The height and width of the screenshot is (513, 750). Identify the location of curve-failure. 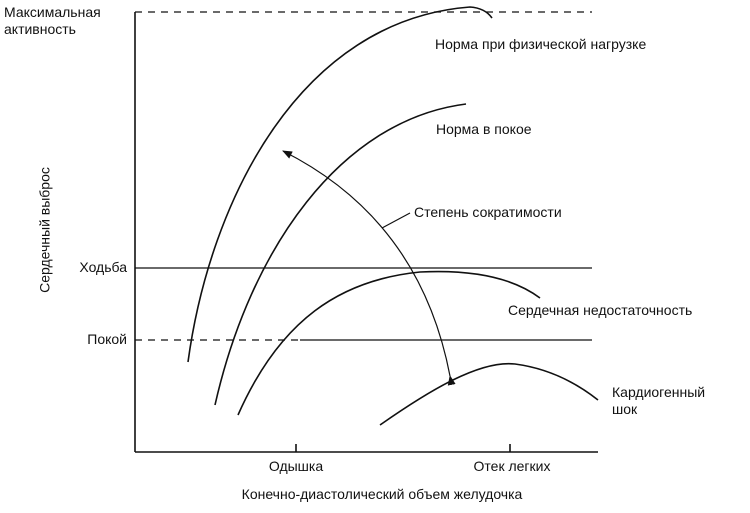
(389, 343).